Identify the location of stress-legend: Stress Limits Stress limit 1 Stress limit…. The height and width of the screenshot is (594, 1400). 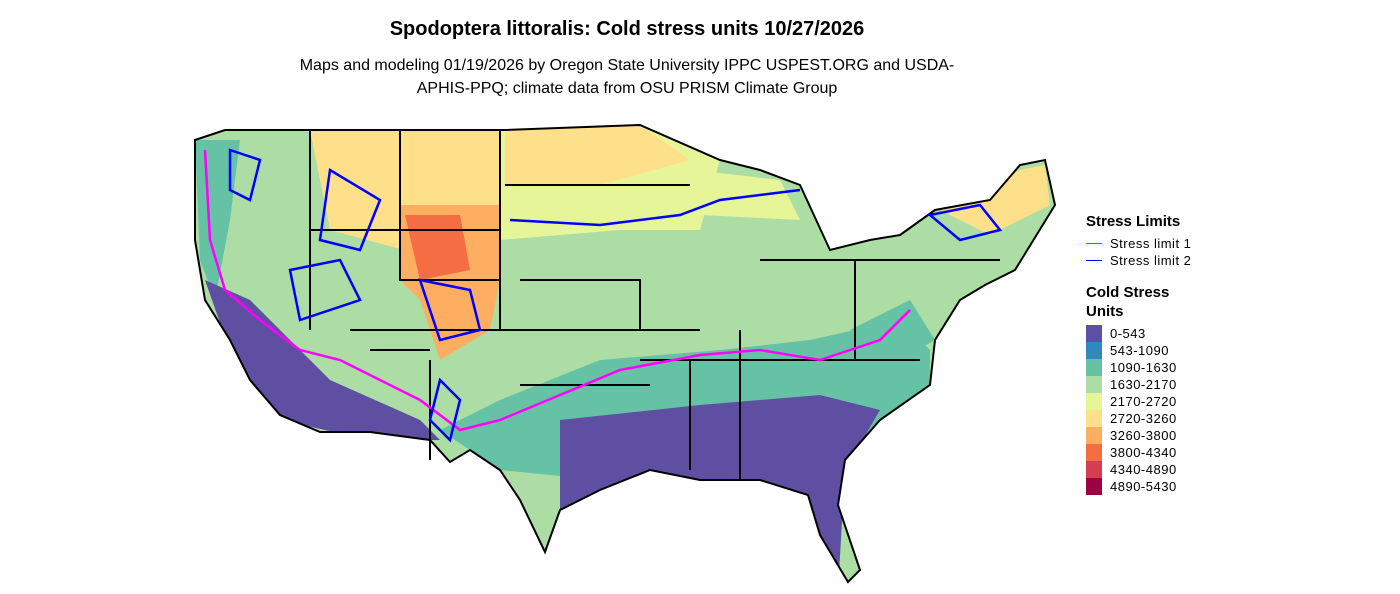
(1141, 240).